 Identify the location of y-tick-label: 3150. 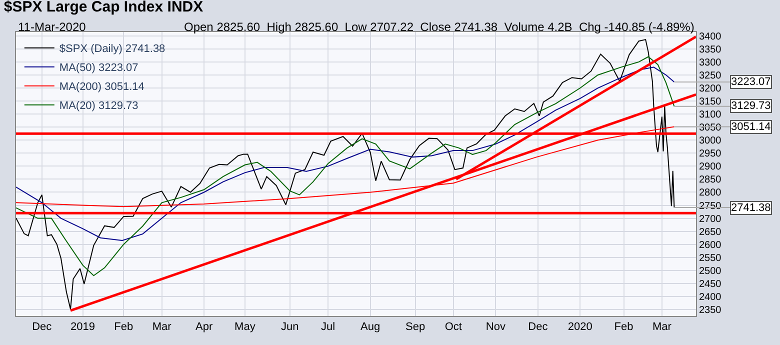
(710, 102).